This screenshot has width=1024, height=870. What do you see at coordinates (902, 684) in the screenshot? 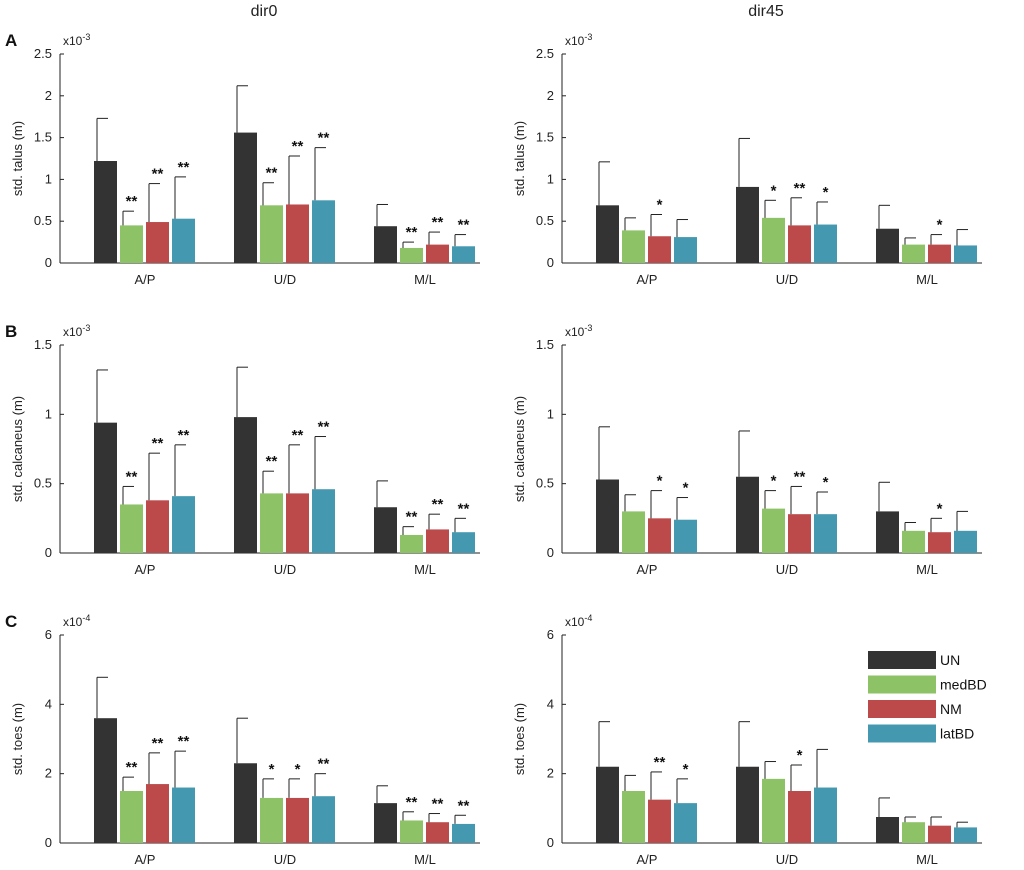
I see `legend-swatch-medBD` at bounding box center [902, 684].